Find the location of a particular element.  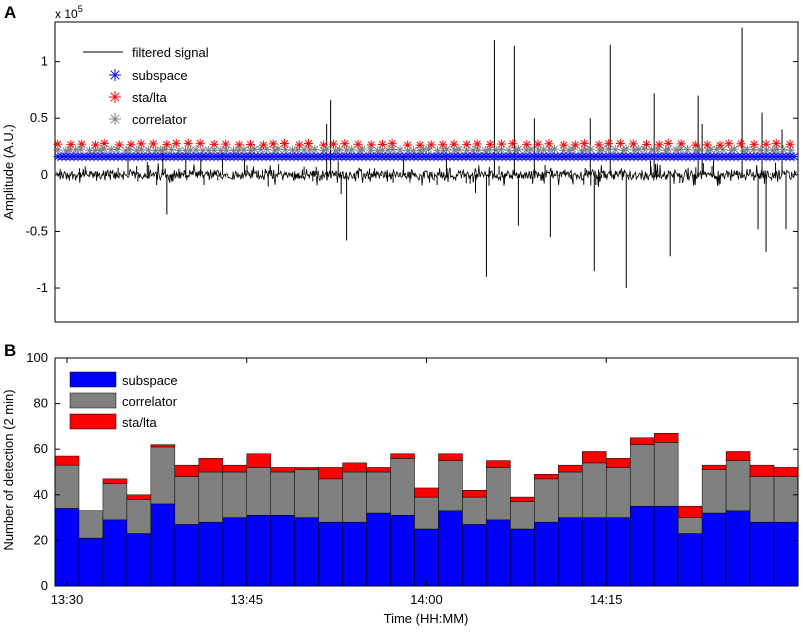

b-ytick-label: 40 is located at coordinates (41, 494).